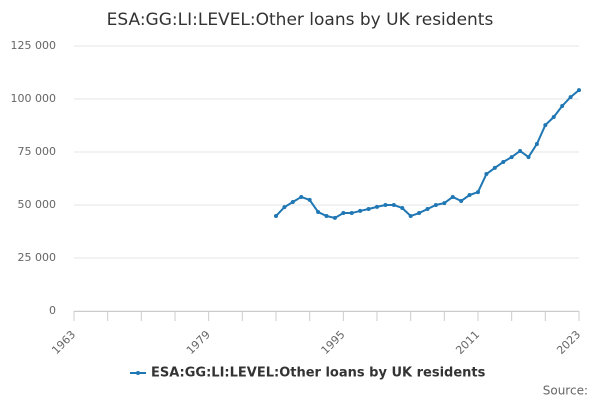  What do you see at coordinates (37, 204) in the screenshot?
I see `y-tick-label: 50 000` at bounding box center [37, 204].